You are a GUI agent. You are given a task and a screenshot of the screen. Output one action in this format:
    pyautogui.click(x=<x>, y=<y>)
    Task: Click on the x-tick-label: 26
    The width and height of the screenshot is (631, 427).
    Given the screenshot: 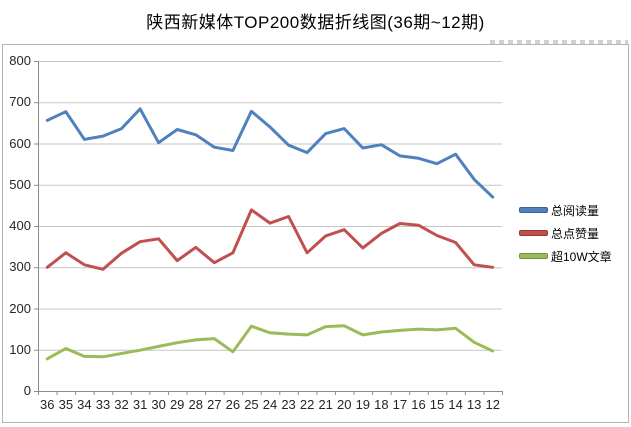 What is the action you would take?
    pyautogui.click(x=233, y=404)
    